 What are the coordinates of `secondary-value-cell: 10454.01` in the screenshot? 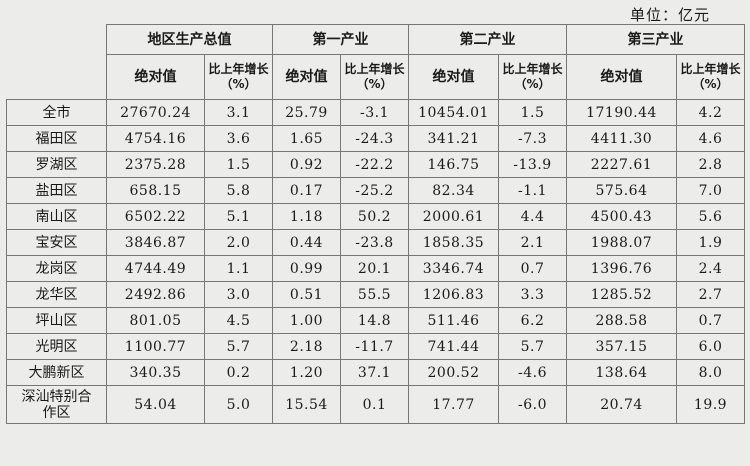 It's located at (453, 112).